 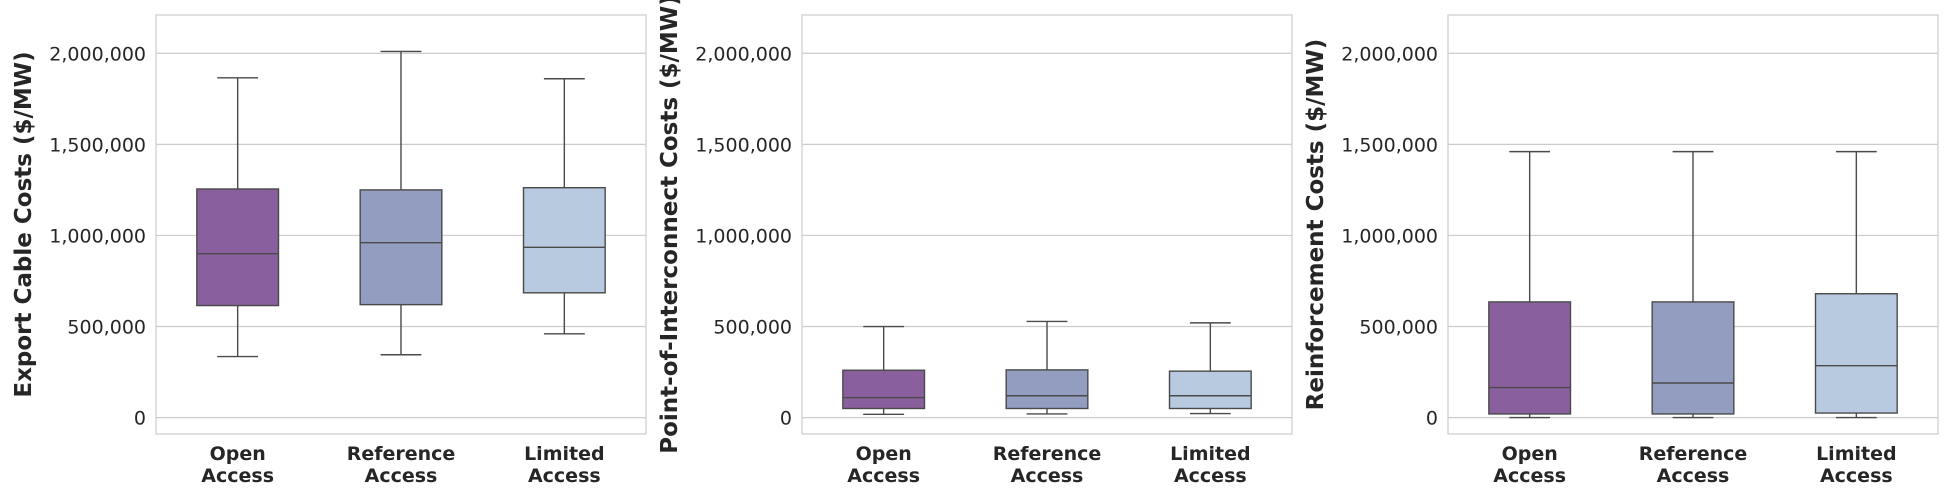 I want to click on point-of-interconnect-y-tick-label: 2,000,000, so click(x=743, y=54).